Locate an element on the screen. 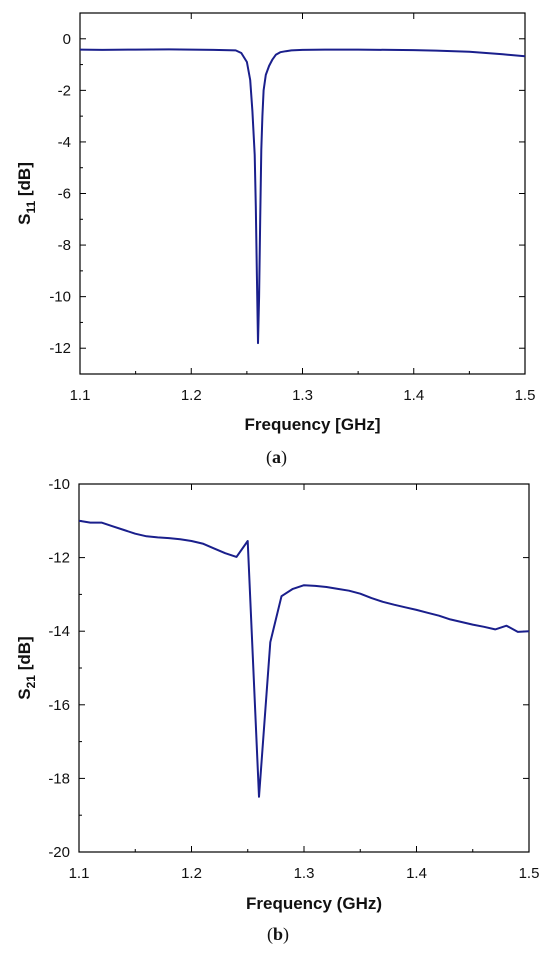 This screenshot has width=550, height=953. y-axis-title: S11 [dB] is located at coordinates (26, 193).